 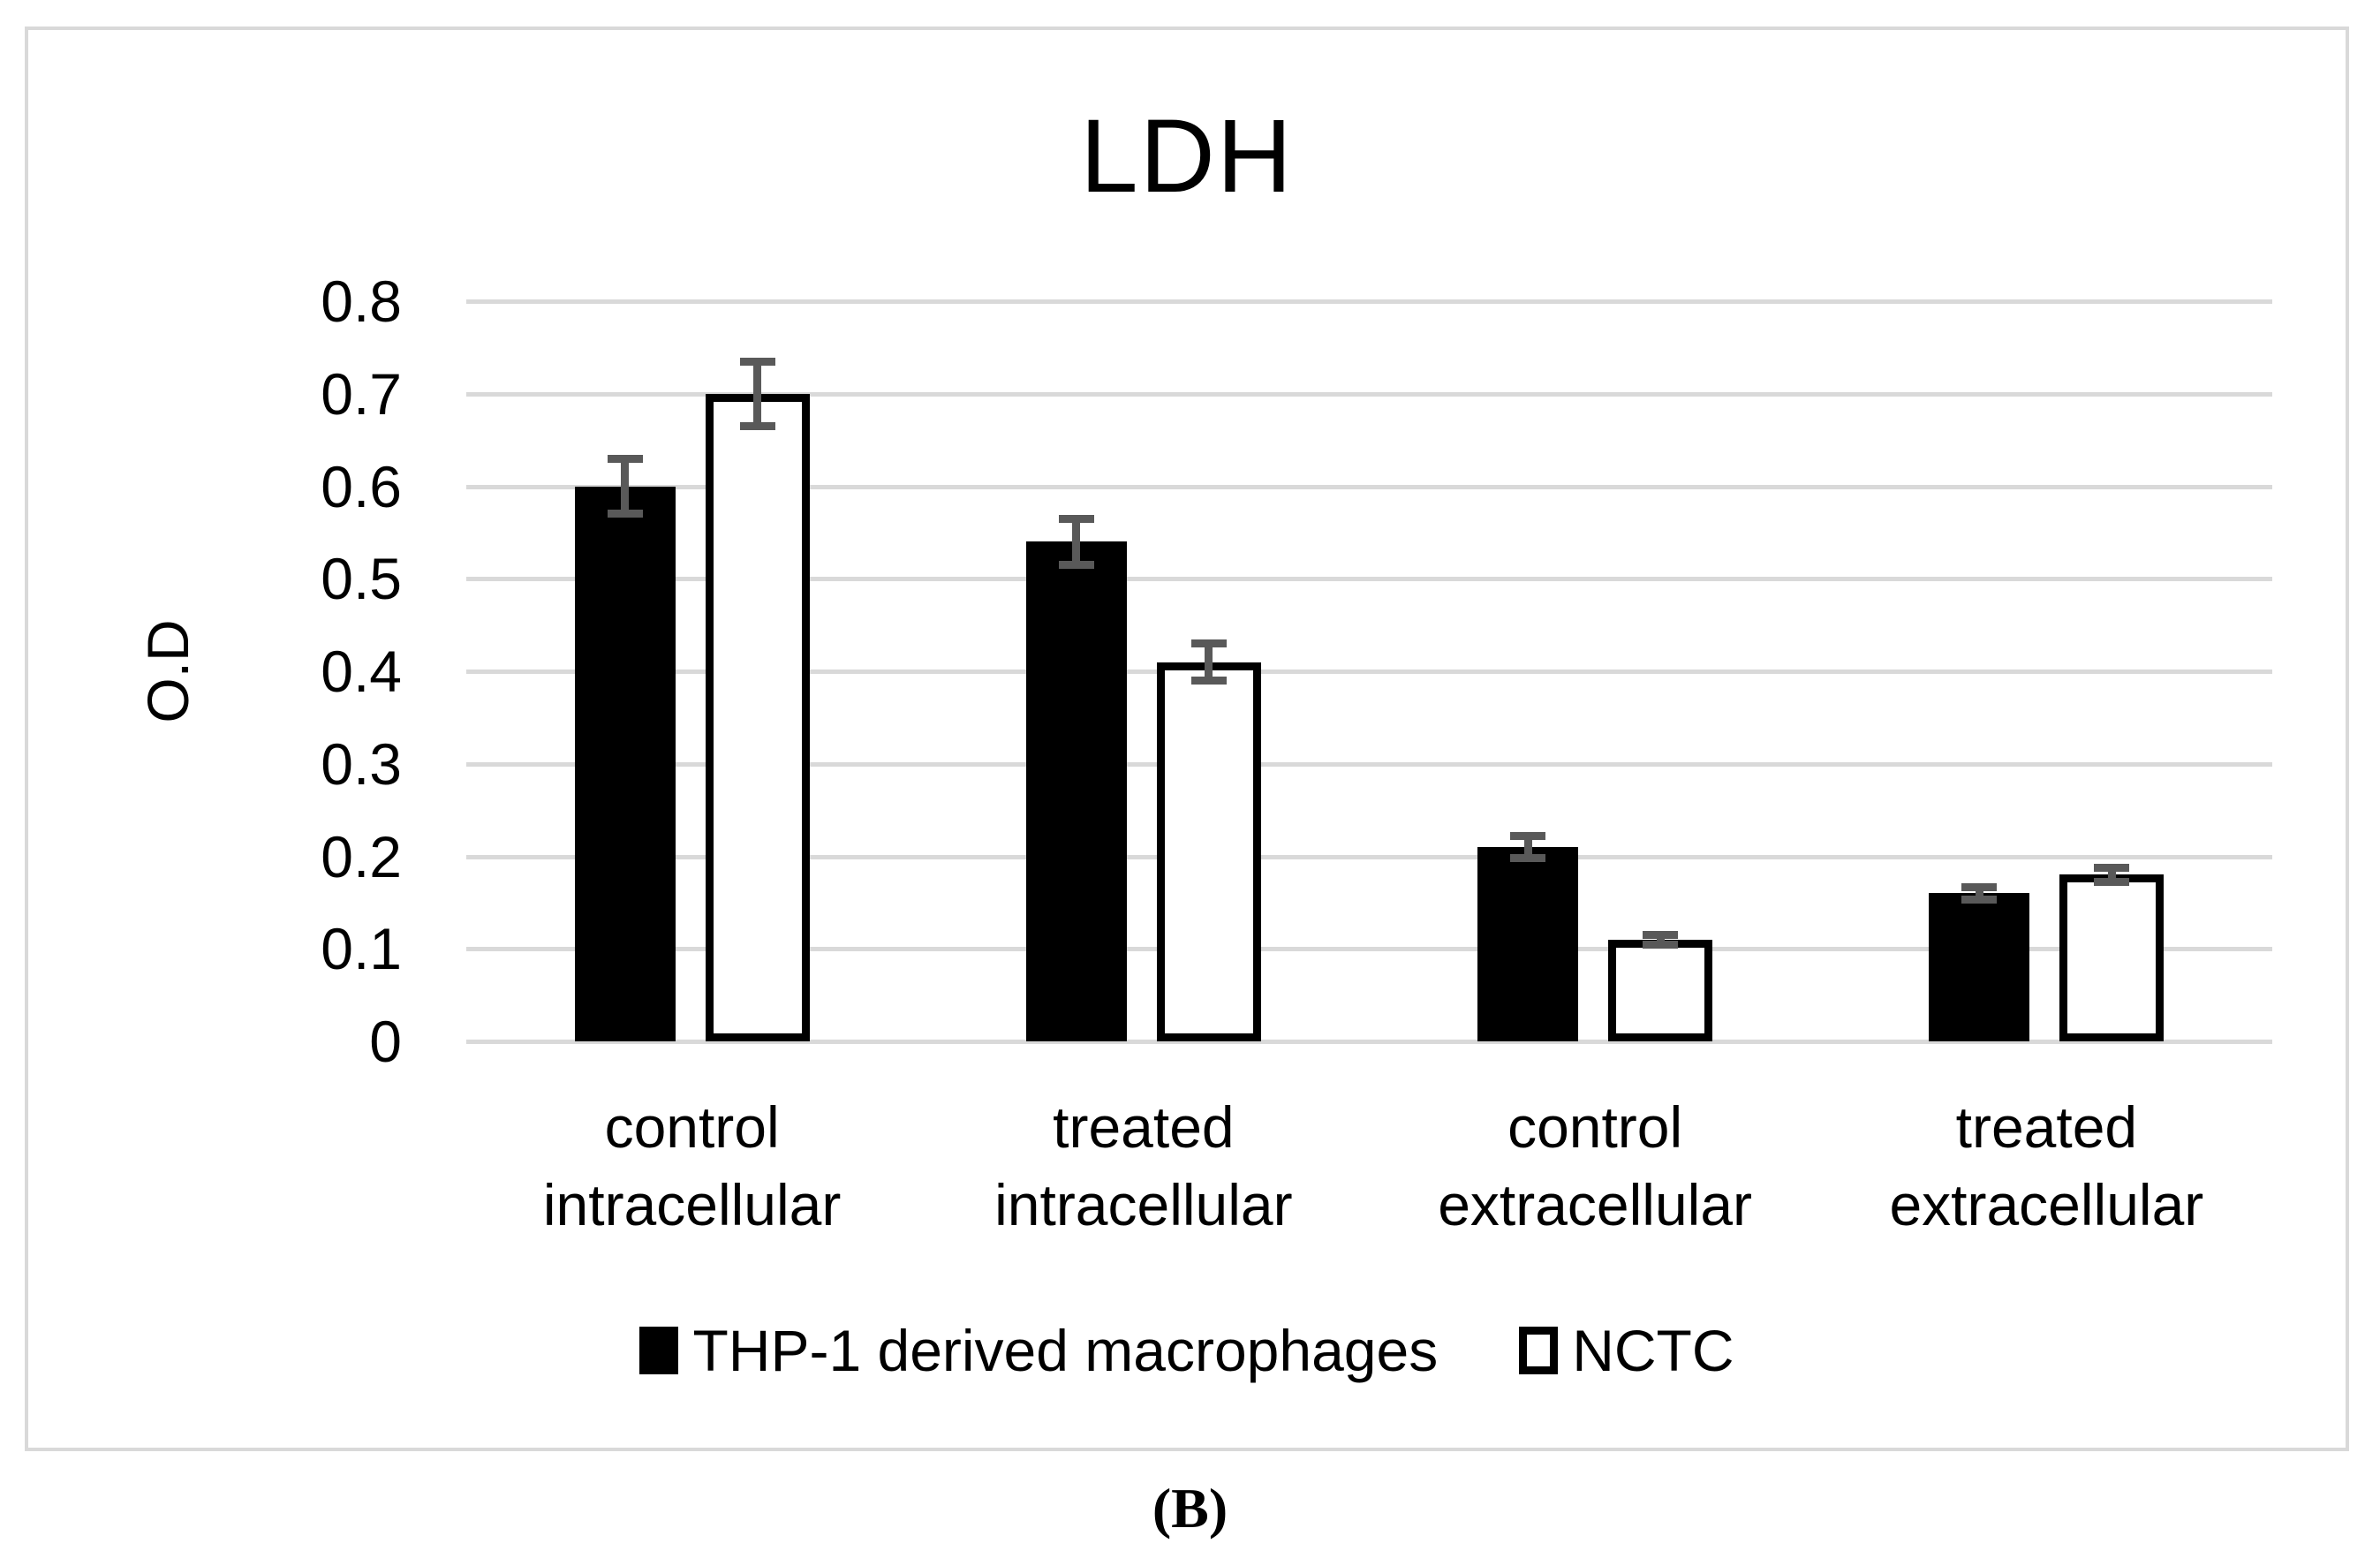 What do you see at coordinates (361, 393) in the screenshot?
I see `y-tick-label: 0.7` at bounding box center [361, 393].